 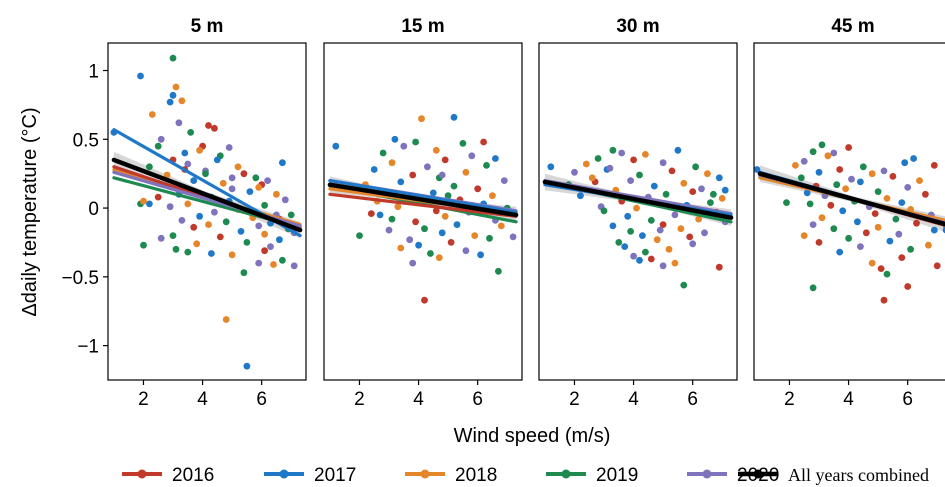 I want to click on legend-label: All years combined, so click(x=858, y=475).